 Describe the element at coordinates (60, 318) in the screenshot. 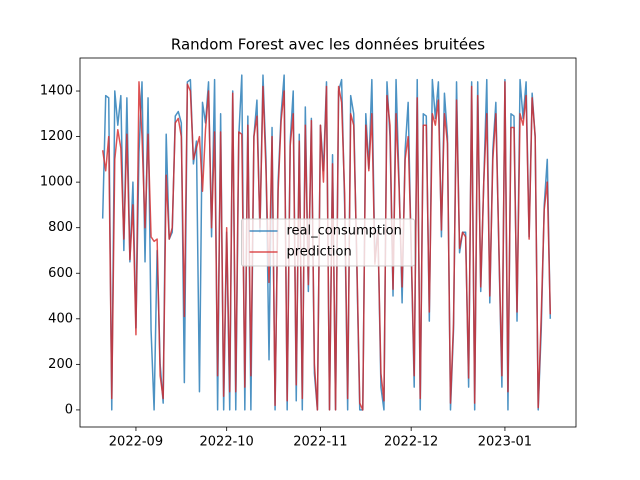

I see `y-tick-label: 400` at that location.